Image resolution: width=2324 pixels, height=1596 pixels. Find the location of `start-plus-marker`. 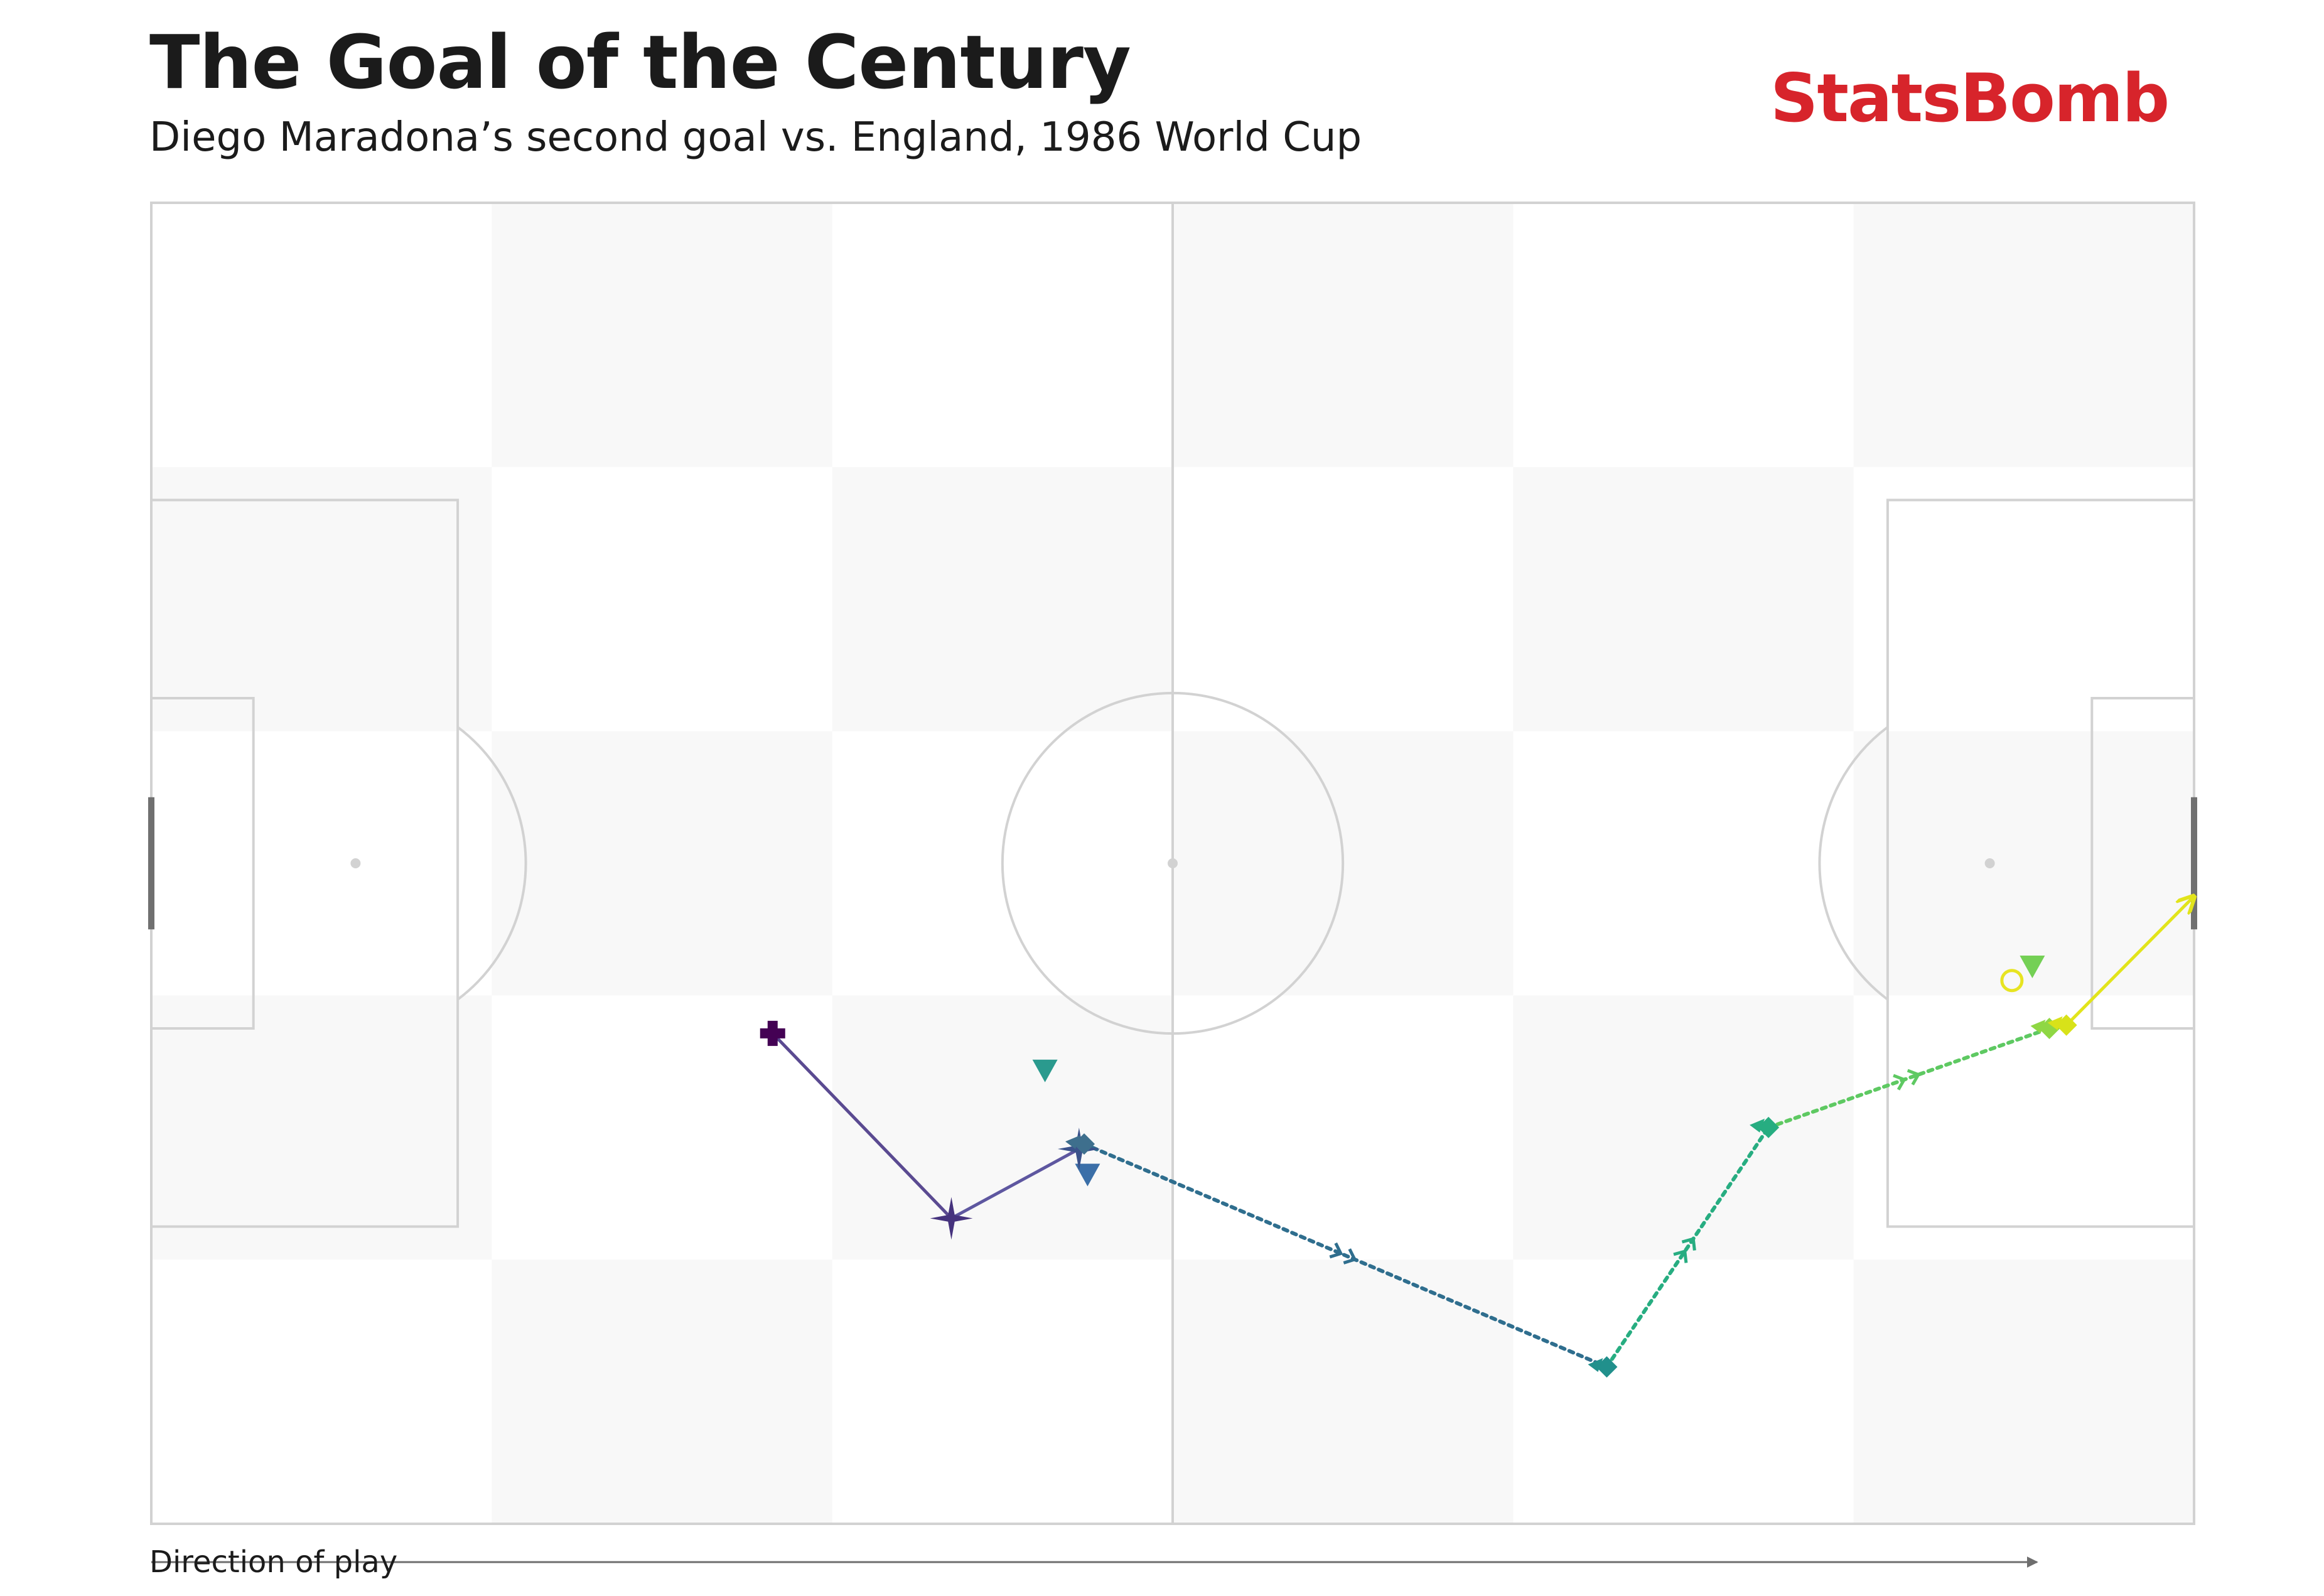

start-plus-marker is located at coordinates (772, 1033).